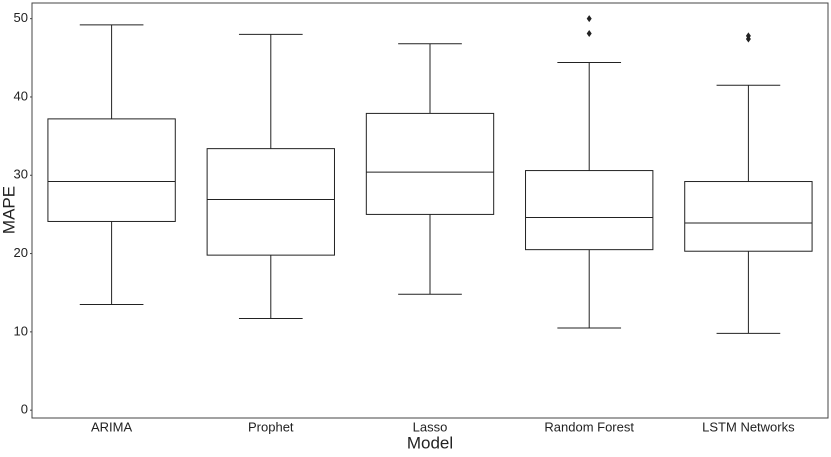 The image size is (831, 457). Describe the element at coordinates (21, 252) in the screenshot. I see `y-tick-label: 20` at that location.